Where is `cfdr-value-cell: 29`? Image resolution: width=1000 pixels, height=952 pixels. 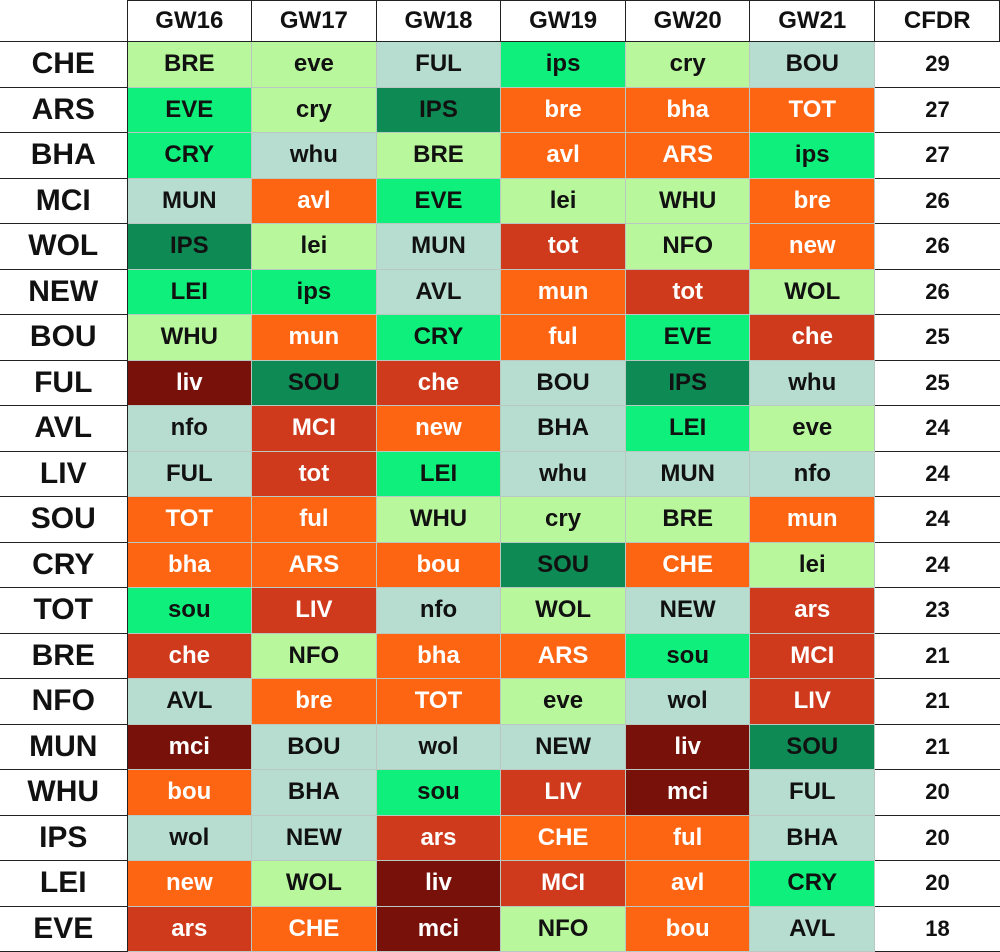 cfdr-value-cell: 29 is located at coordinates (937, 64).